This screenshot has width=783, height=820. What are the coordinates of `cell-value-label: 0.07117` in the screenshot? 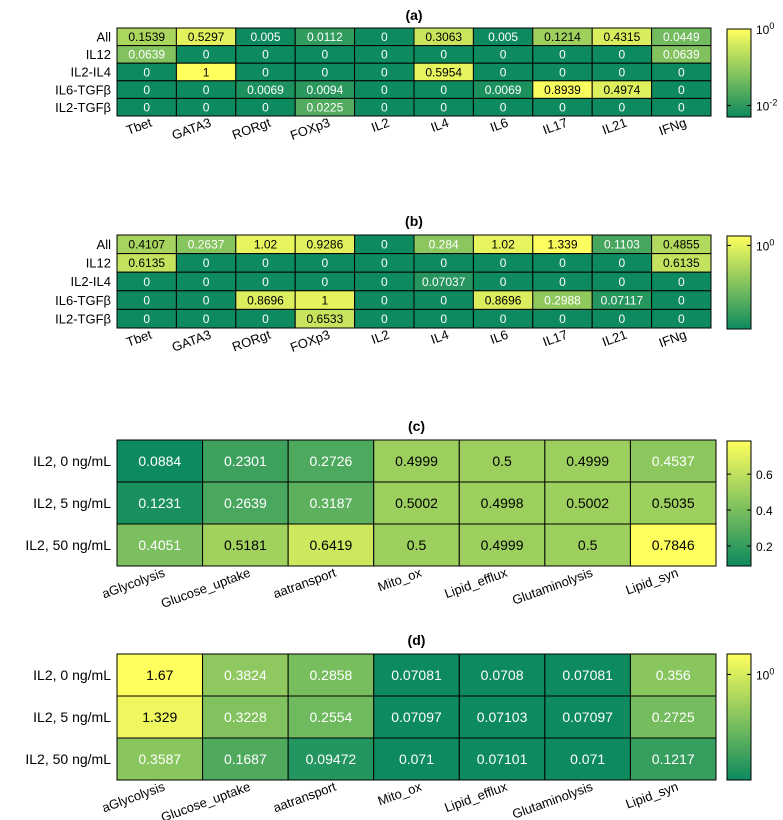 It's located at (622, 300).